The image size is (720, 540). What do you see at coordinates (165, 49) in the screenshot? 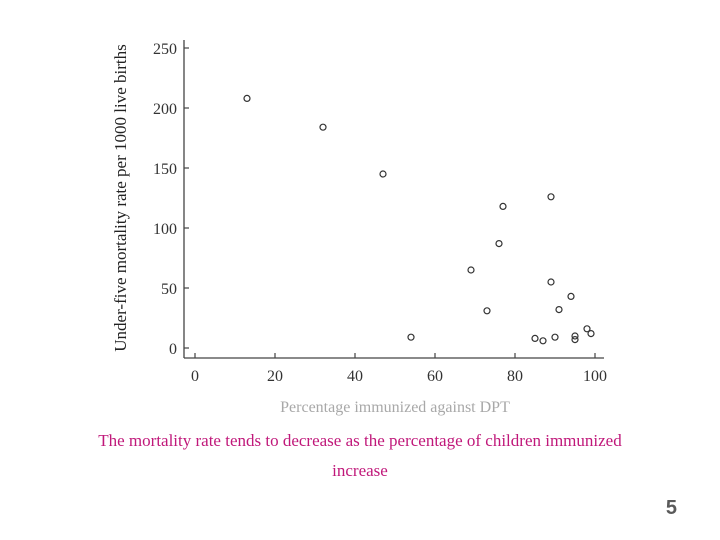
I see `y-tick-label: 250` at bounding box center [165, 49].